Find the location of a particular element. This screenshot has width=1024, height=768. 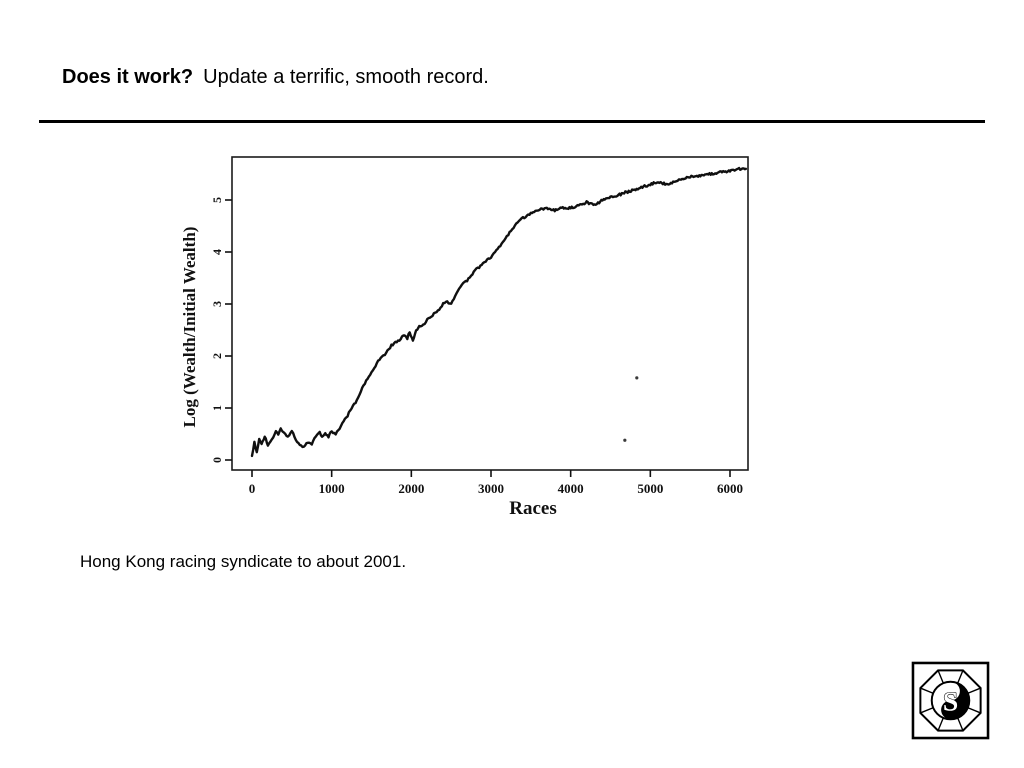

octagon-logo-icon: S is located at coordinates (950, 700).